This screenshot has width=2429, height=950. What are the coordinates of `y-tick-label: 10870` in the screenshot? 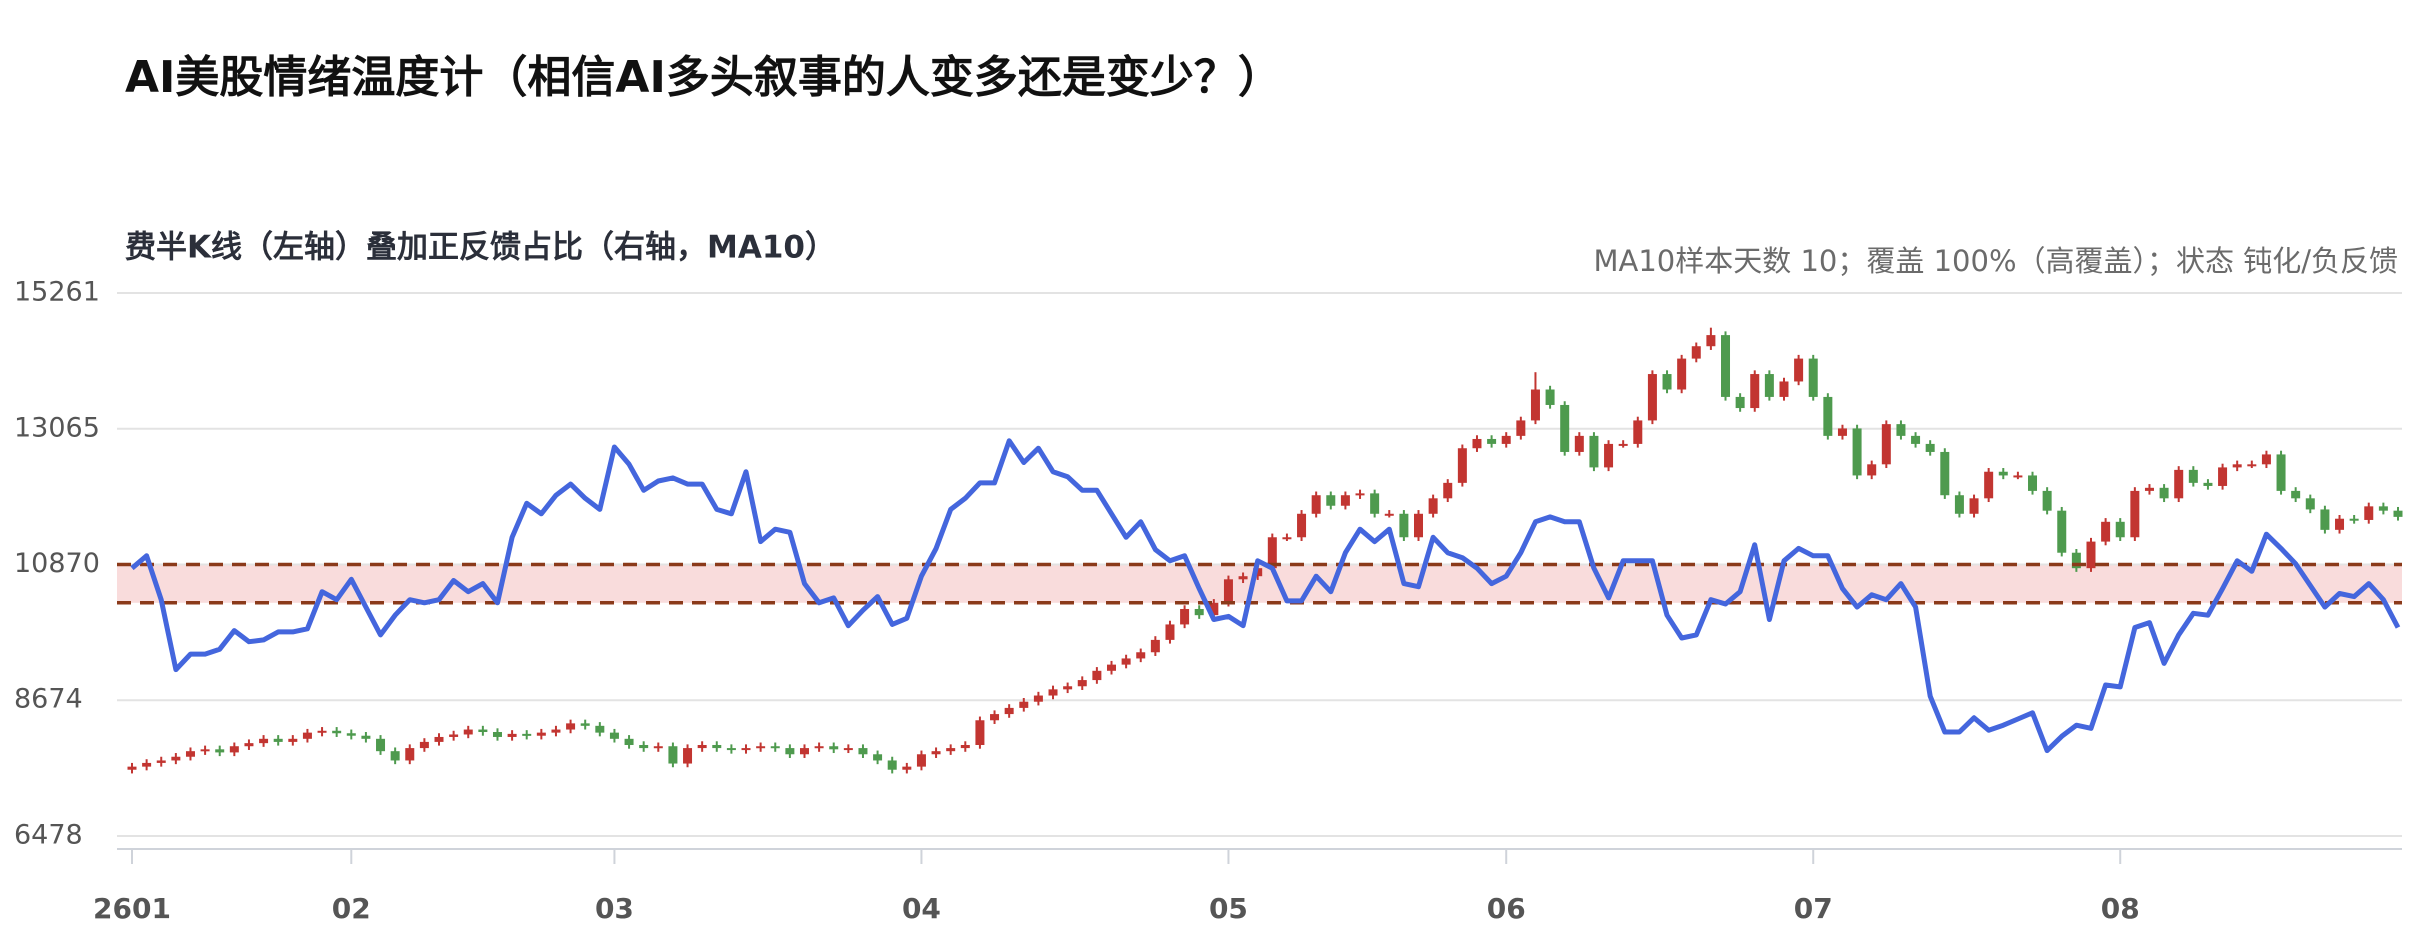 It's located at (57, 563).